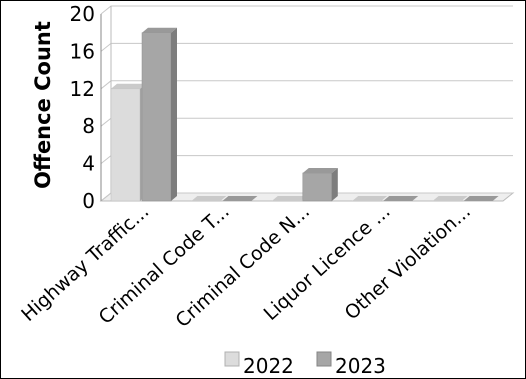  Describe the element at coordinates (306, 10) in the screenshot. I see `gridline` at that location.